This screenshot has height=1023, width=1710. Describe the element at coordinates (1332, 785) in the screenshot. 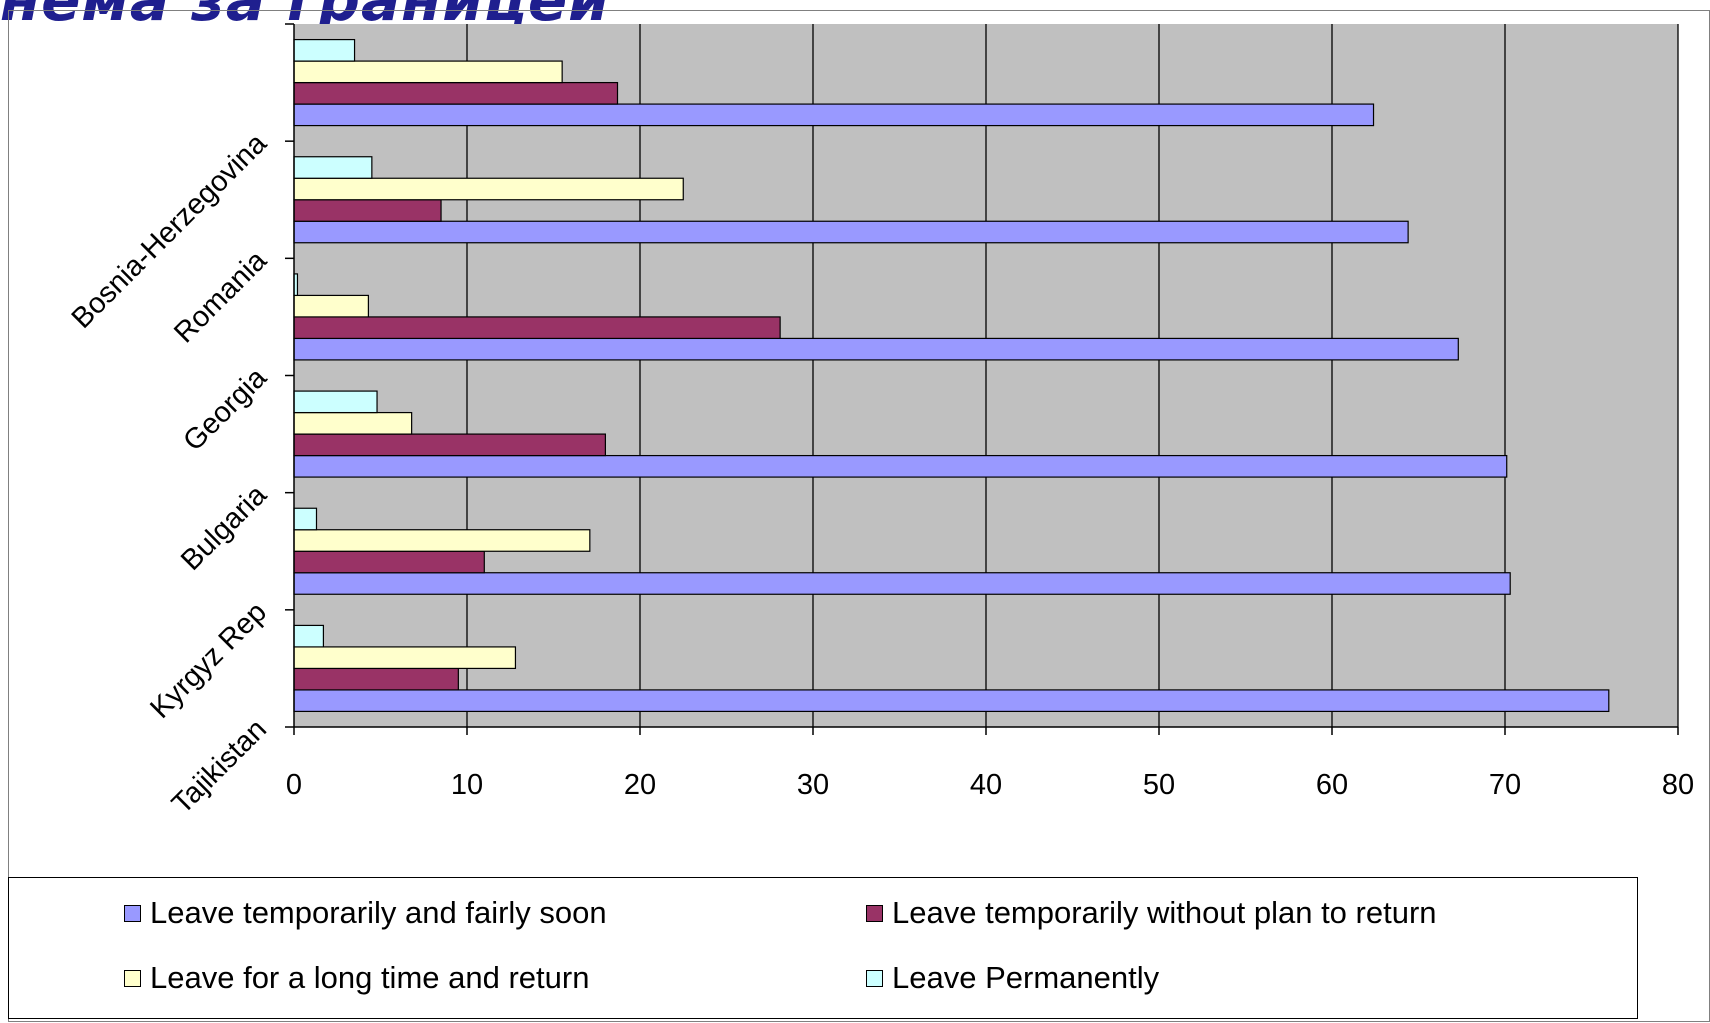

I see `x-tick-label: 60` at that location.